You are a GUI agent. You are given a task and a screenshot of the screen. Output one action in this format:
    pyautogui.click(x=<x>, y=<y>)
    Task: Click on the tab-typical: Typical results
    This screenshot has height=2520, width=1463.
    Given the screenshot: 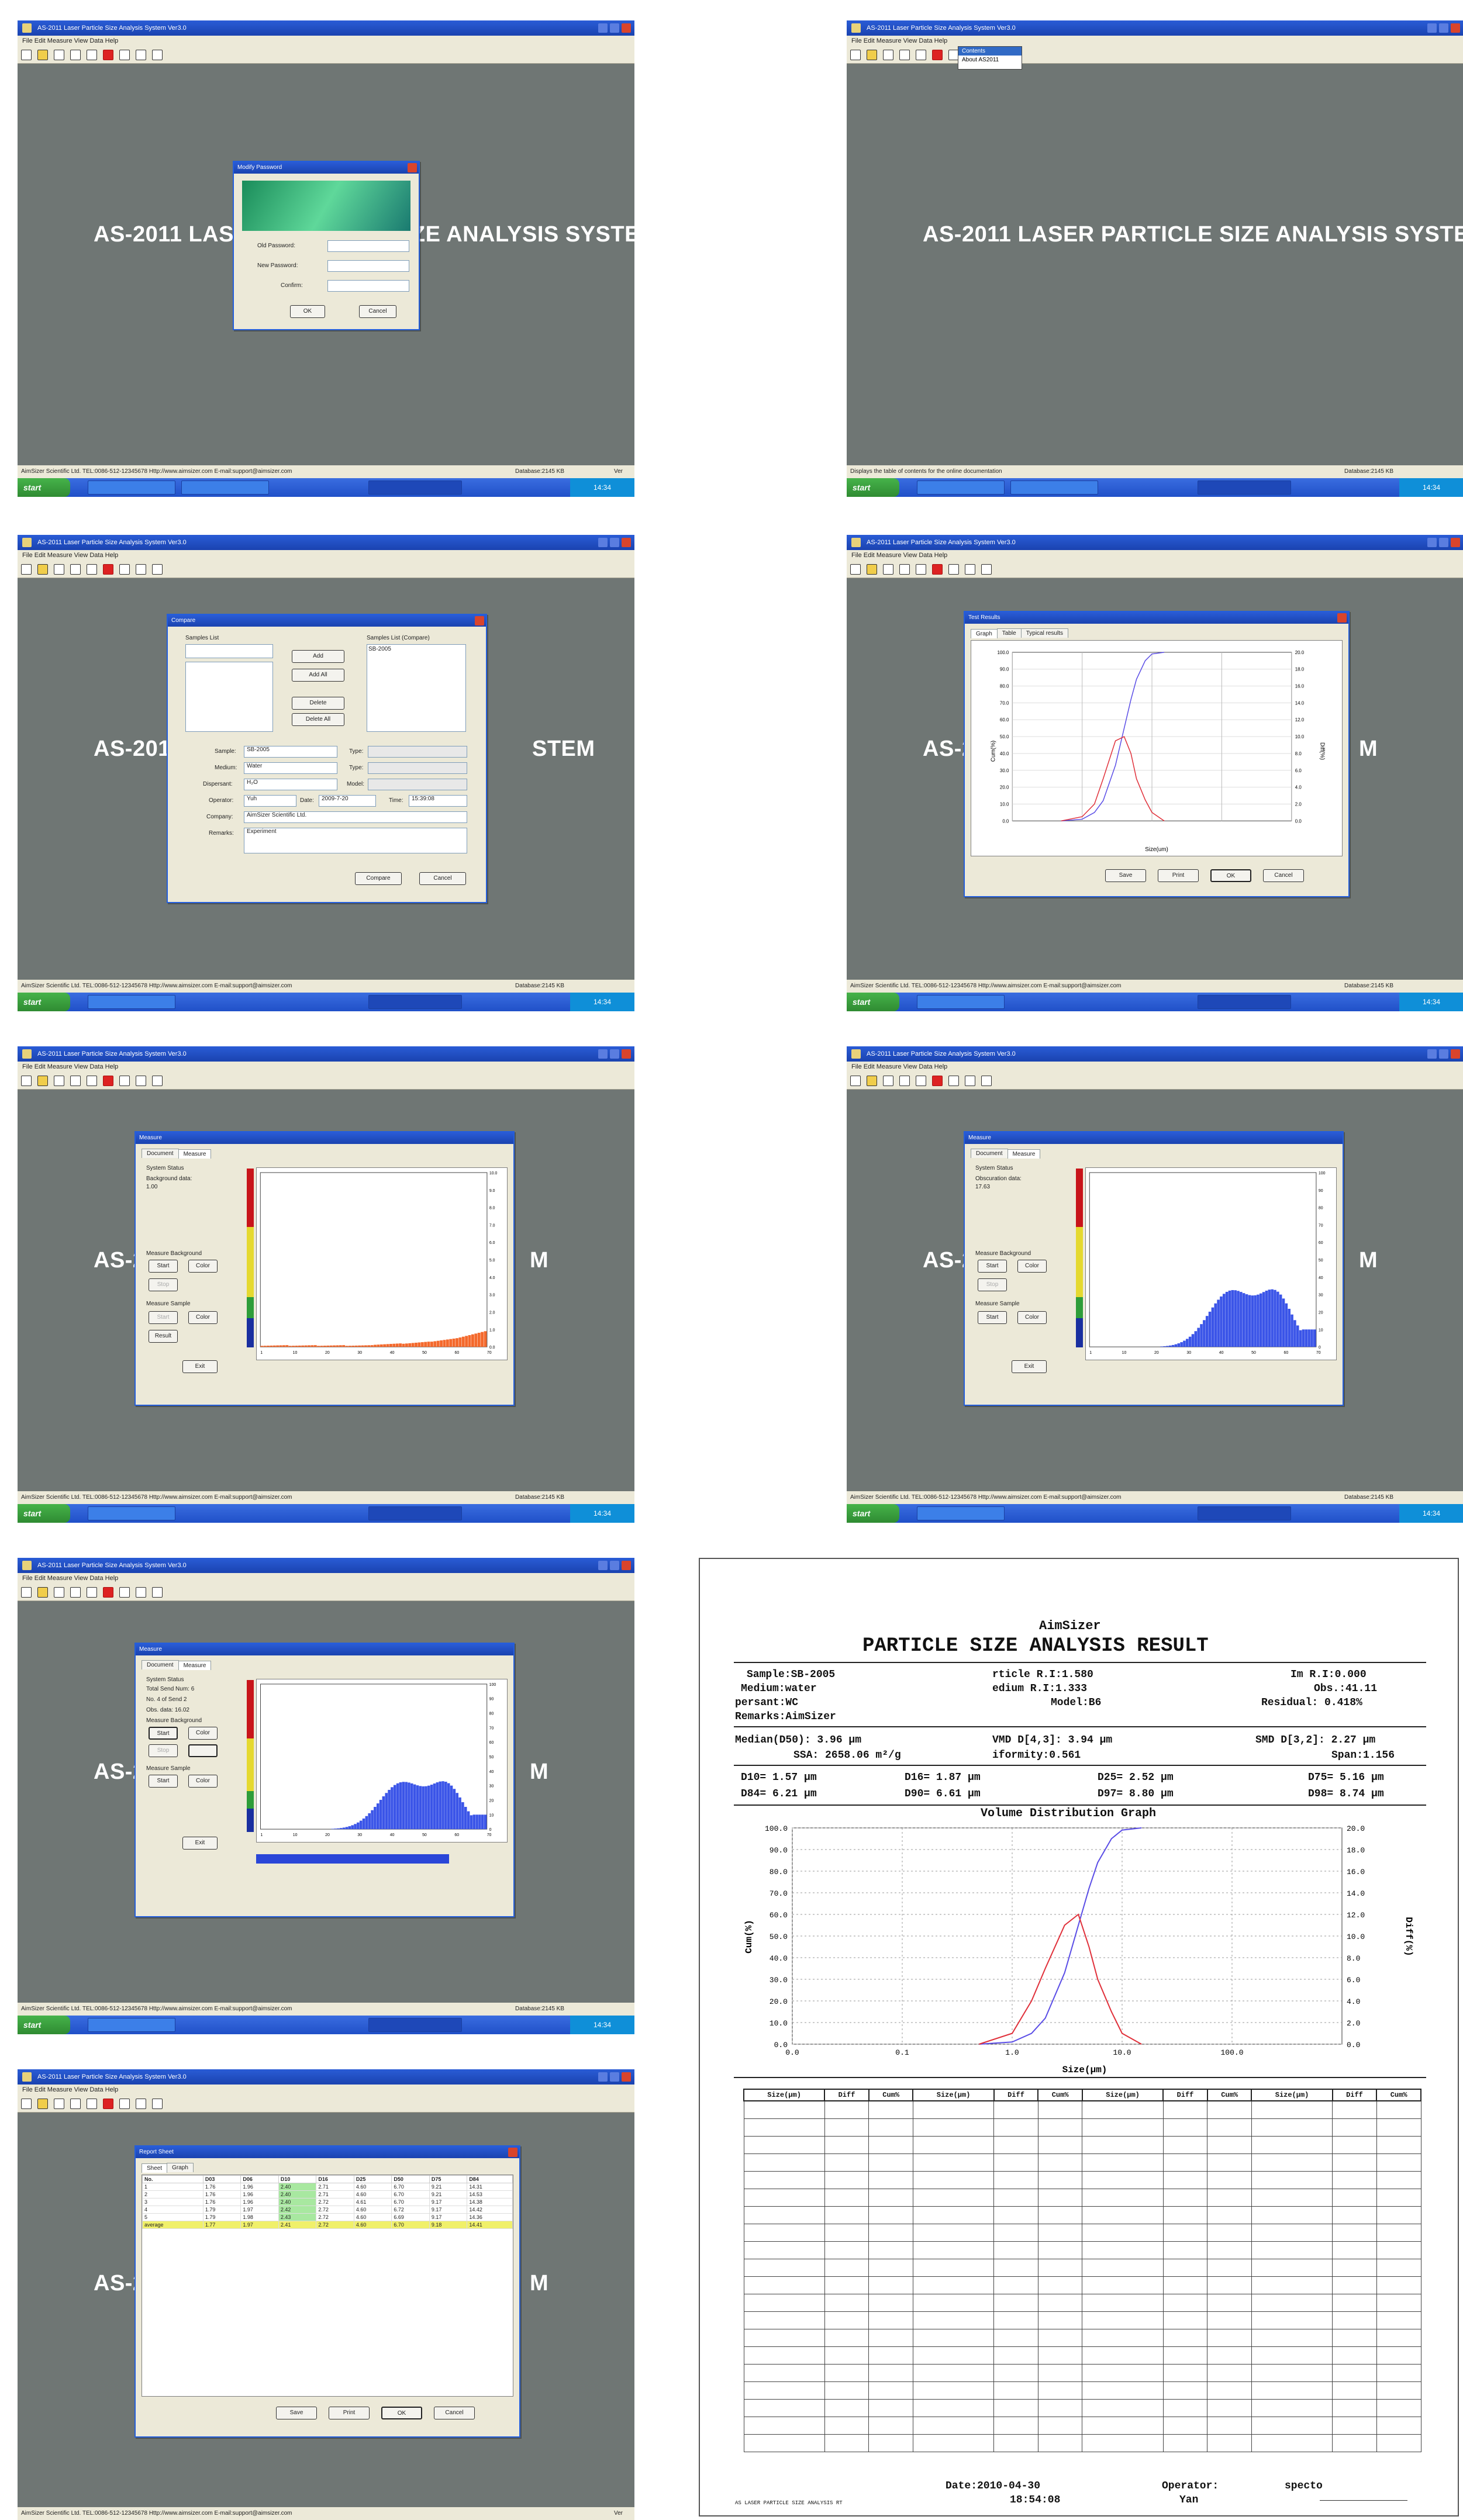 What is the action you would take?
    pyautogui.click(x=1044, y=633)
    